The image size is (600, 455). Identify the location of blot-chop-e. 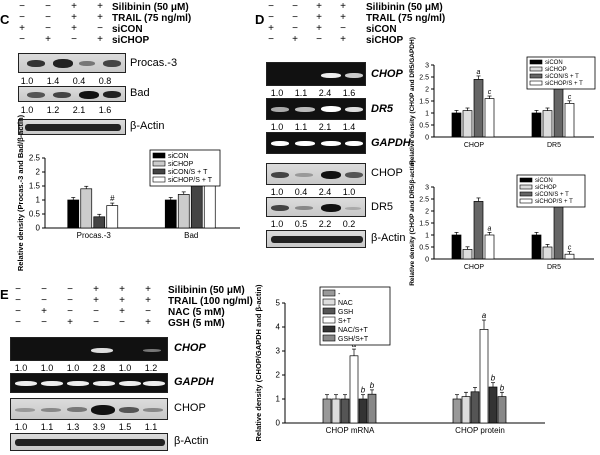
(89, 409).